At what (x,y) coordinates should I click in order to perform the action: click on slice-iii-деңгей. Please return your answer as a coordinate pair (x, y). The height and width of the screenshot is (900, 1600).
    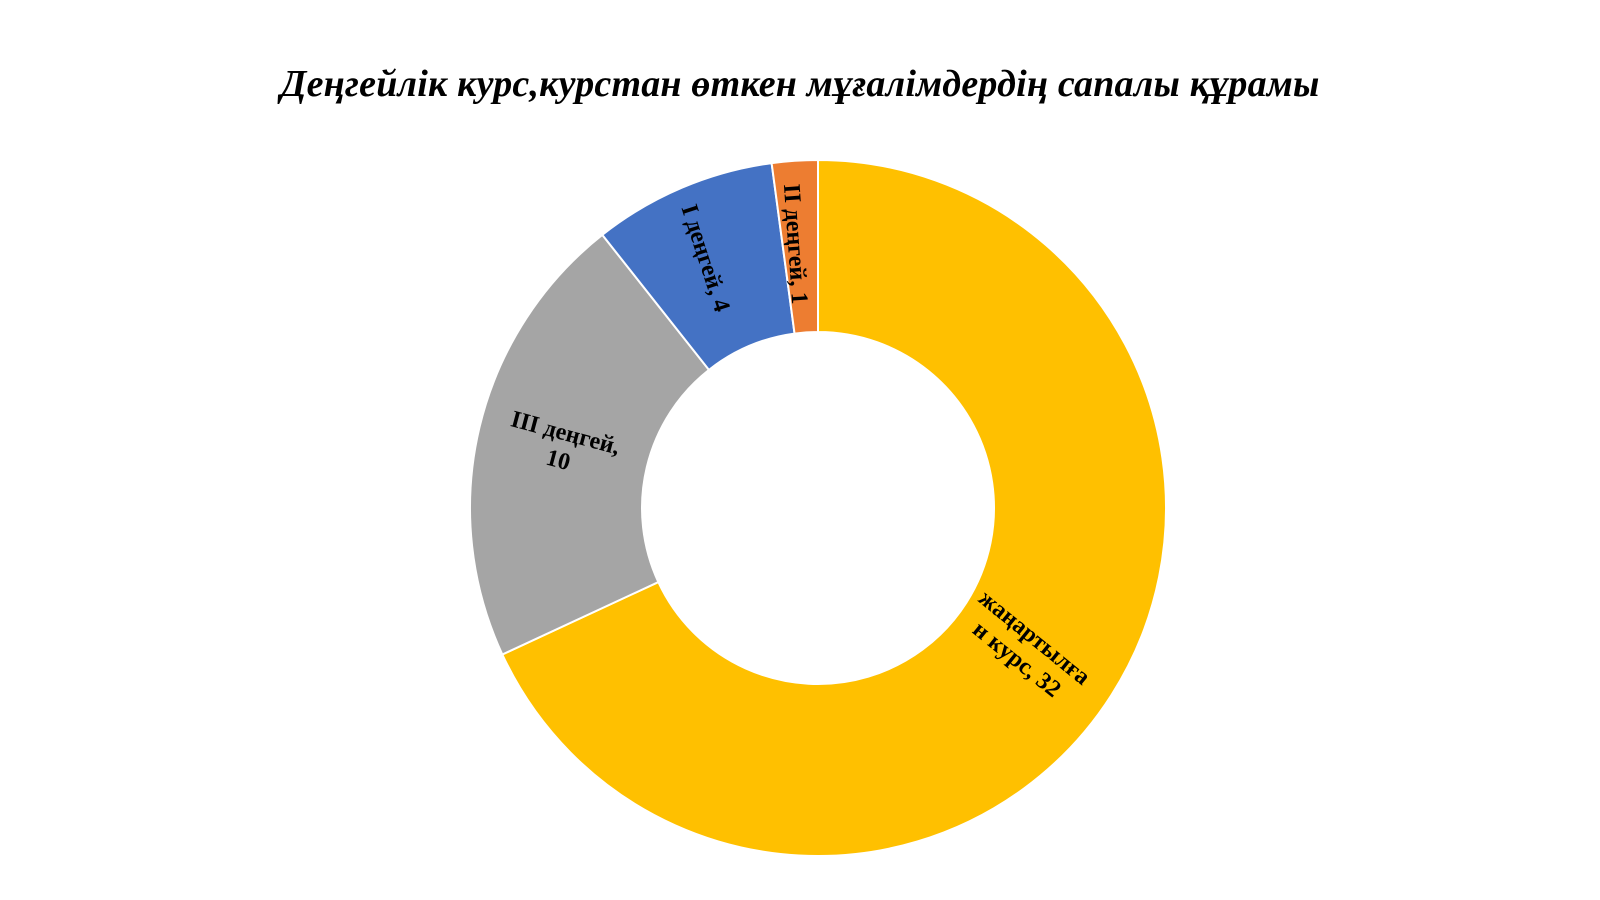
    Looking at the image, I should click on (590, 444).